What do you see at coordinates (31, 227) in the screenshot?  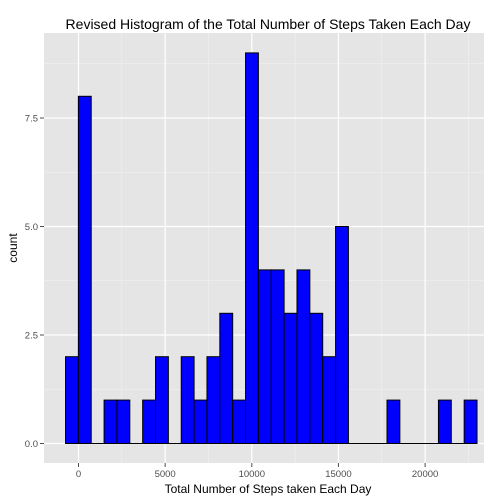 I see `y-tick-label: 5.0` at bounding box center [31, 227].